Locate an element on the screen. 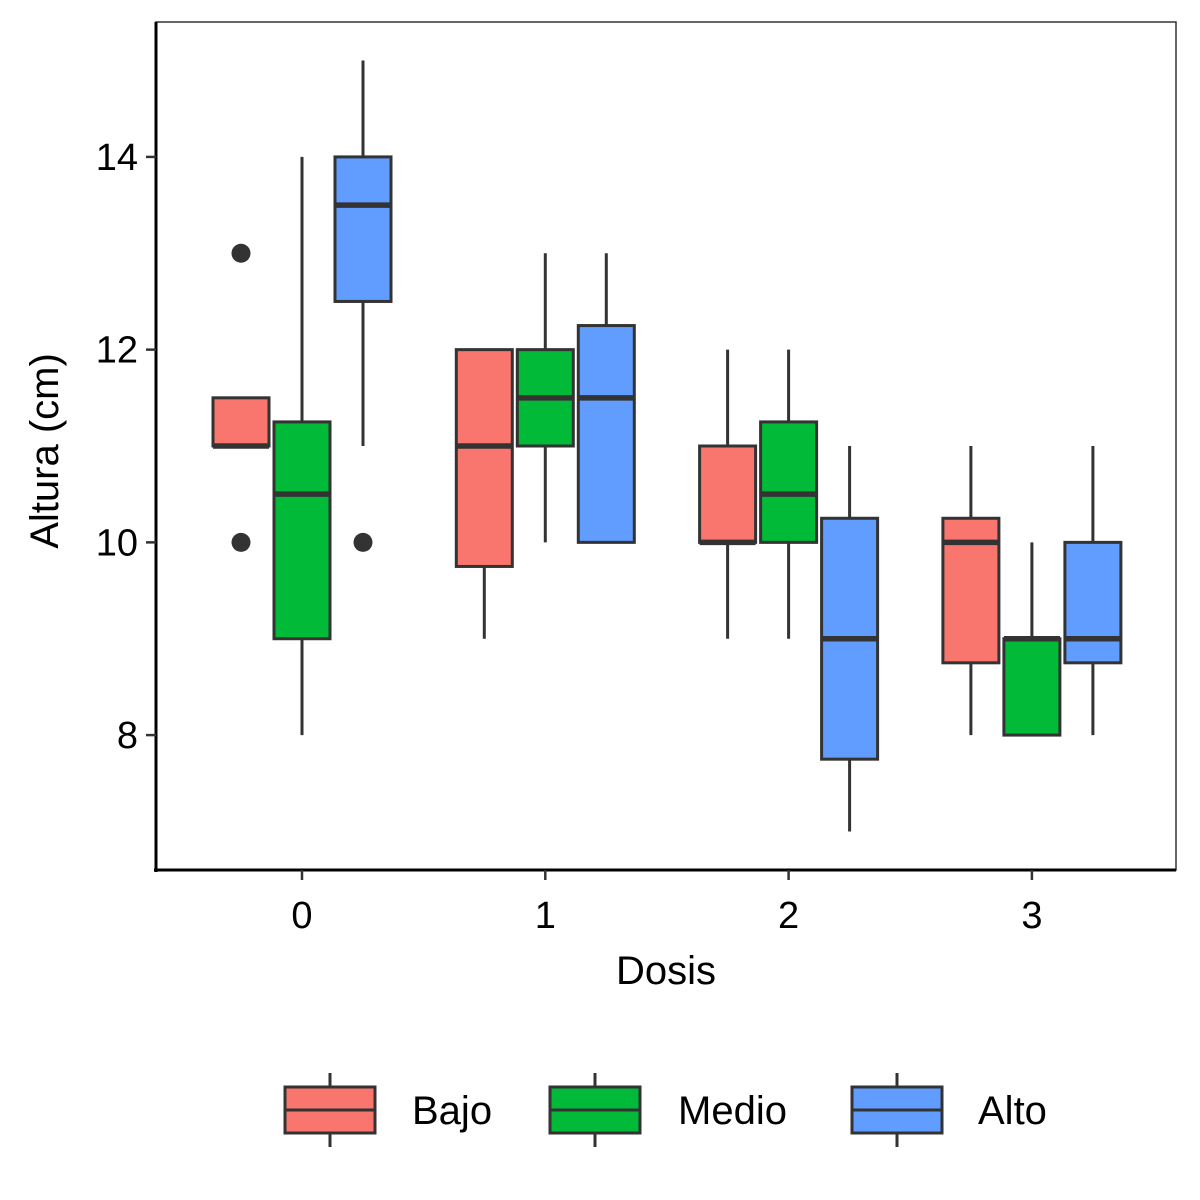 This screenshot has width=1200, height=1200. y-tick-label: 12 is located at coordinates (117, 351).